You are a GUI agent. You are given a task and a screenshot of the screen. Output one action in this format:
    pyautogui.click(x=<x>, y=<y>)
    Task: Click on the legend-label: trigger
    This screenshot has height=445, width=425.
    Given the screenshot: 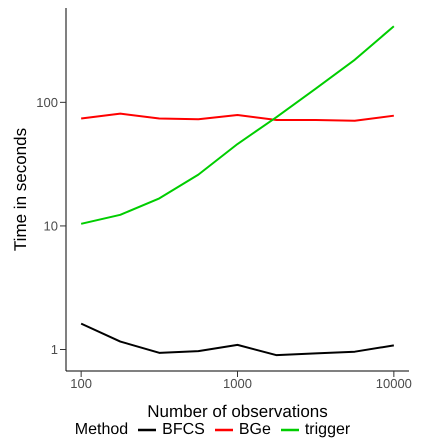 What is the action you would take?
    pyautogui.click(x=327, y=430)
    